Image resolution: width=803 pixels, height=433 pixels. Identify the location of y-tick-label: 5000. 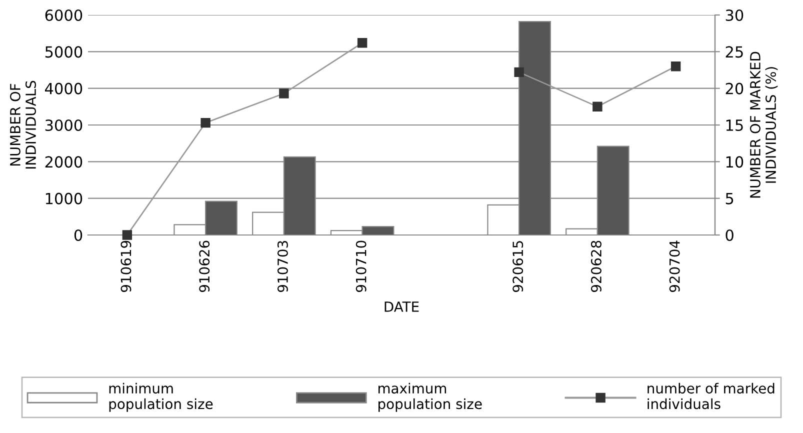
(63, 52).